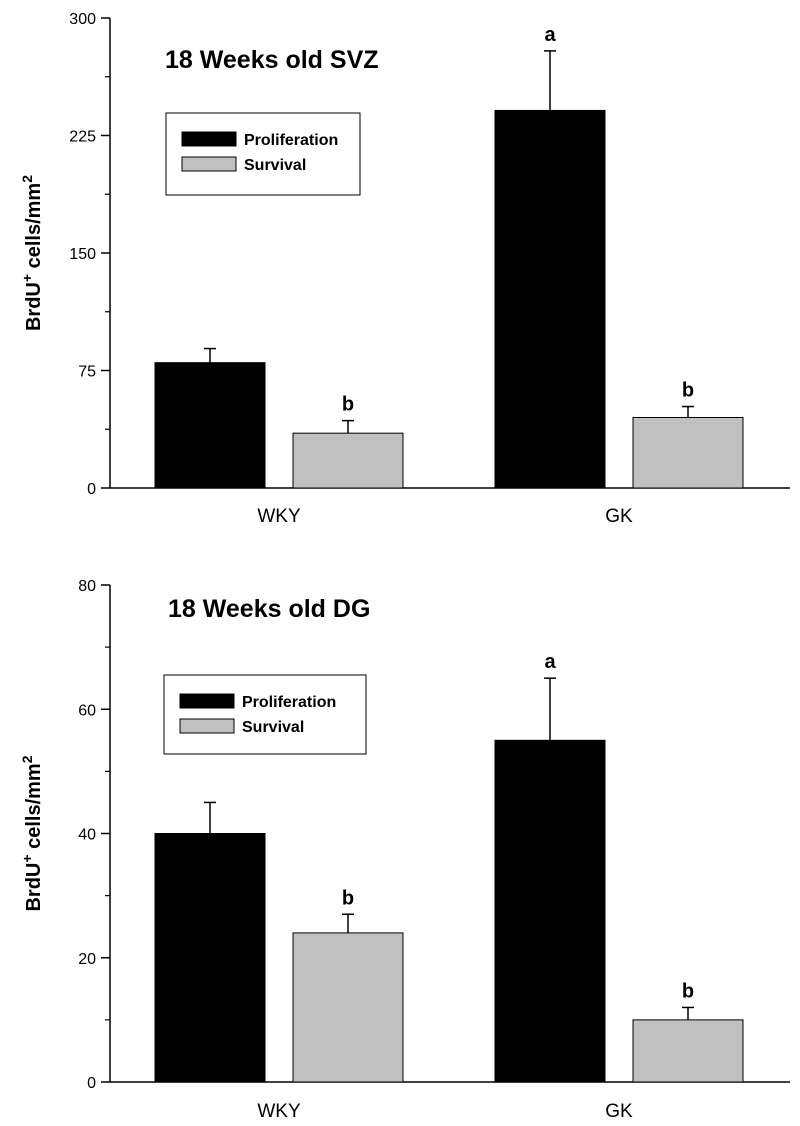 This screenshot has width=800, height=1126. Describe the element at coordinates (87, 372) in the screenshot. I see `y-tick-label: 75` at that location.